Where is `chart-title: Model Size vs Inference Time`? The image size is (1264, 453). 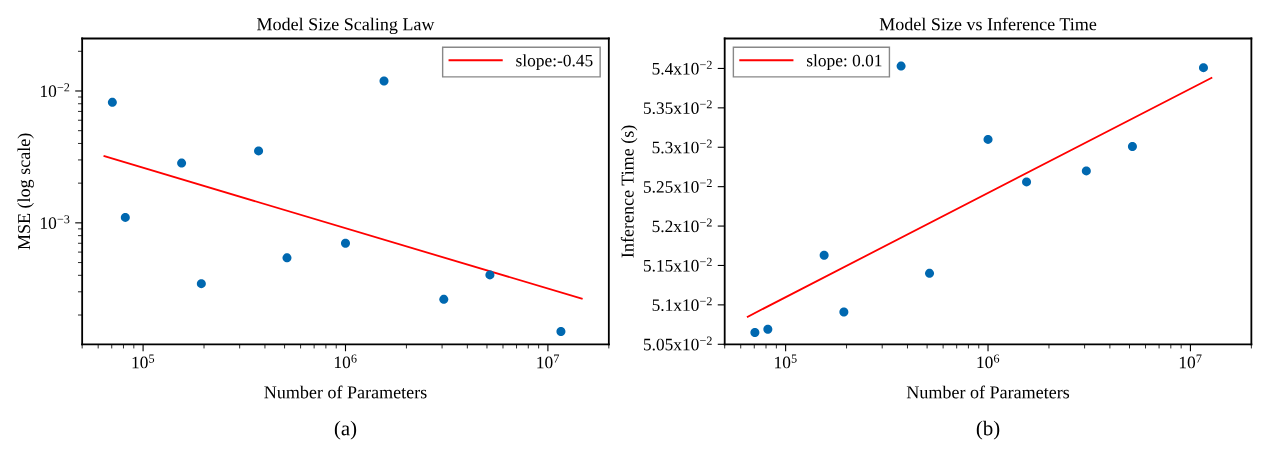 chart-title: Model Size vs Inference Time is located at coordinates (988, 24).